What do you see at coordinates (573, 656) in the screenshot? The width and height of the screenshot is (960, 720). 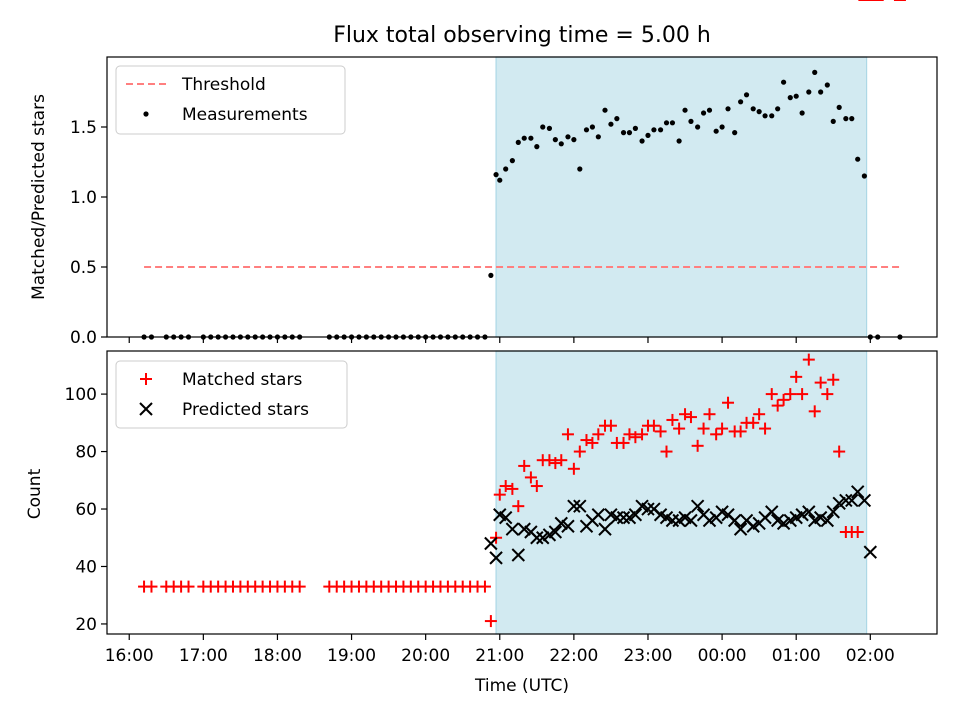 I see `x-tick-label: 22:00` at bounding box center [573, 656].